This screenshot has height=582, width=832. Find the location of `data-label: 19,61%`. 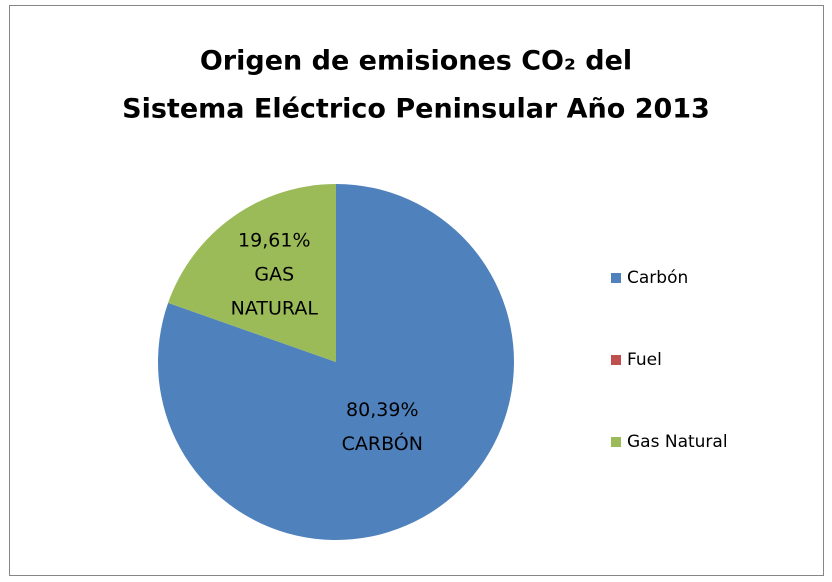

data-label: 19,61% is located at coordinates (274, 240).